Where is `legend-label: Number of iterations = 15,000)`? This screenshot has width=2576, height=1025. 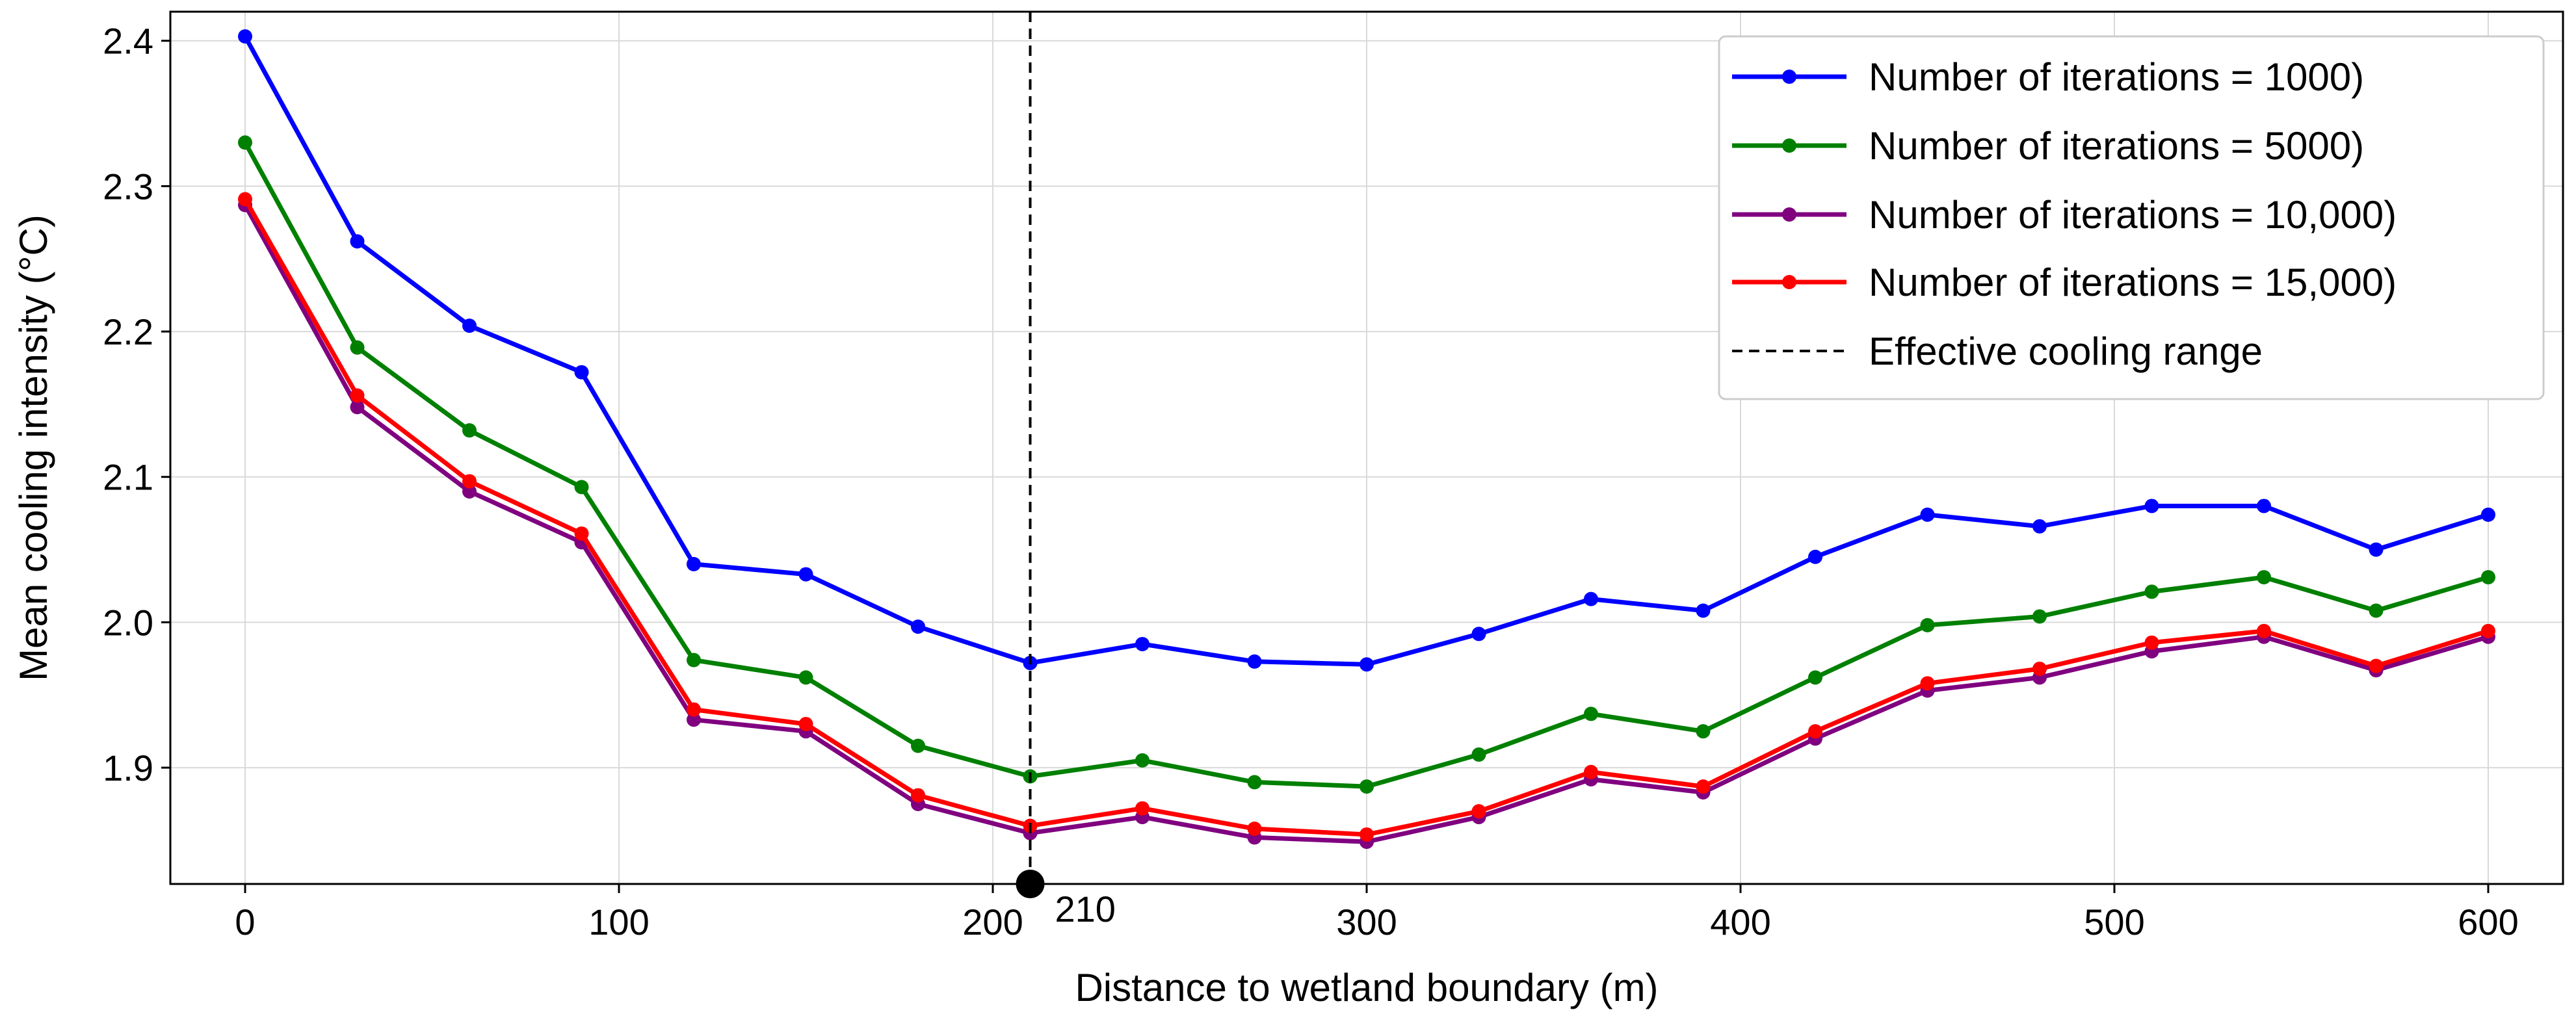
legend-label: Number of iterations = 15,000) is located at coordinates (2133, 282).